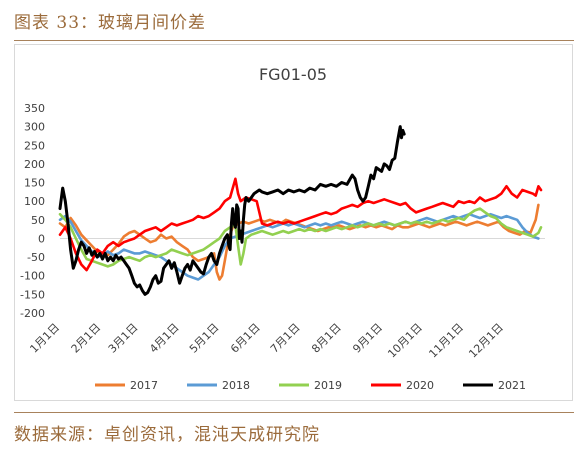 The image size is (586, 452). I want to click on x-tick-label: 5月1日, so click(204, 338).